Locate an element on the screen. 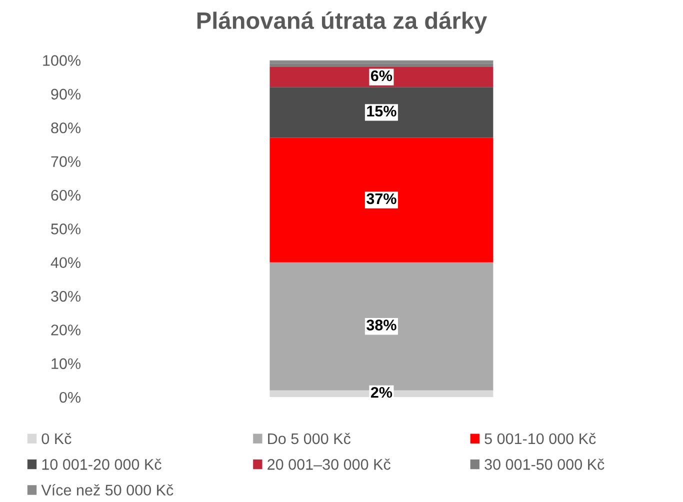  y-tick-label: 60% is located at coordinates (66, 195).